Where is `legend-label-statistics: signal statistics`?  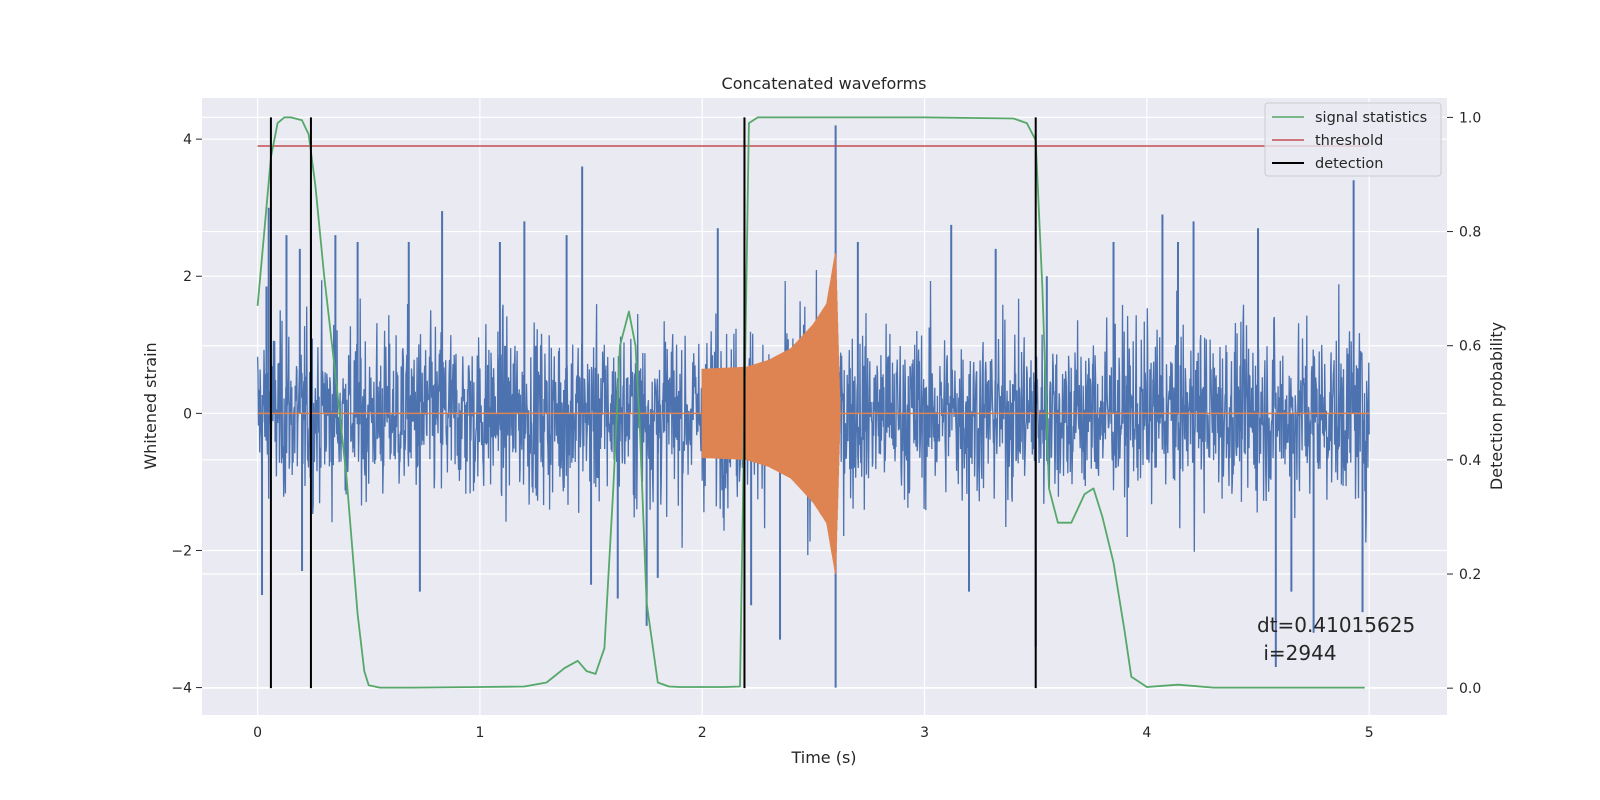 legend-label-statistics: signal statistics is located at coordinates (1371, 118).